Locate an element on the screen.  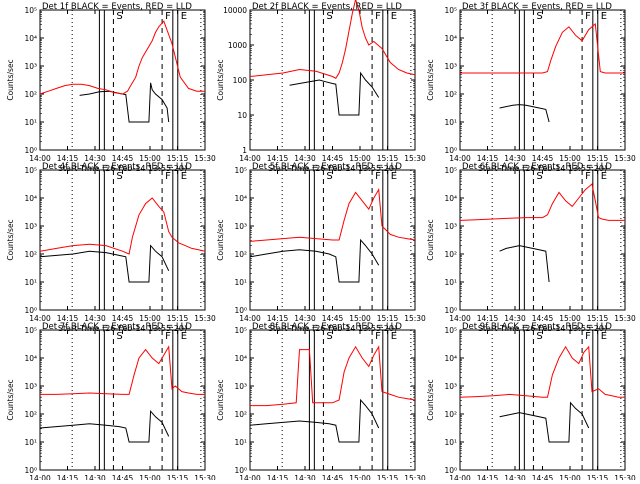
y-tick-label: 1000 is located at coordinates (237, 45).